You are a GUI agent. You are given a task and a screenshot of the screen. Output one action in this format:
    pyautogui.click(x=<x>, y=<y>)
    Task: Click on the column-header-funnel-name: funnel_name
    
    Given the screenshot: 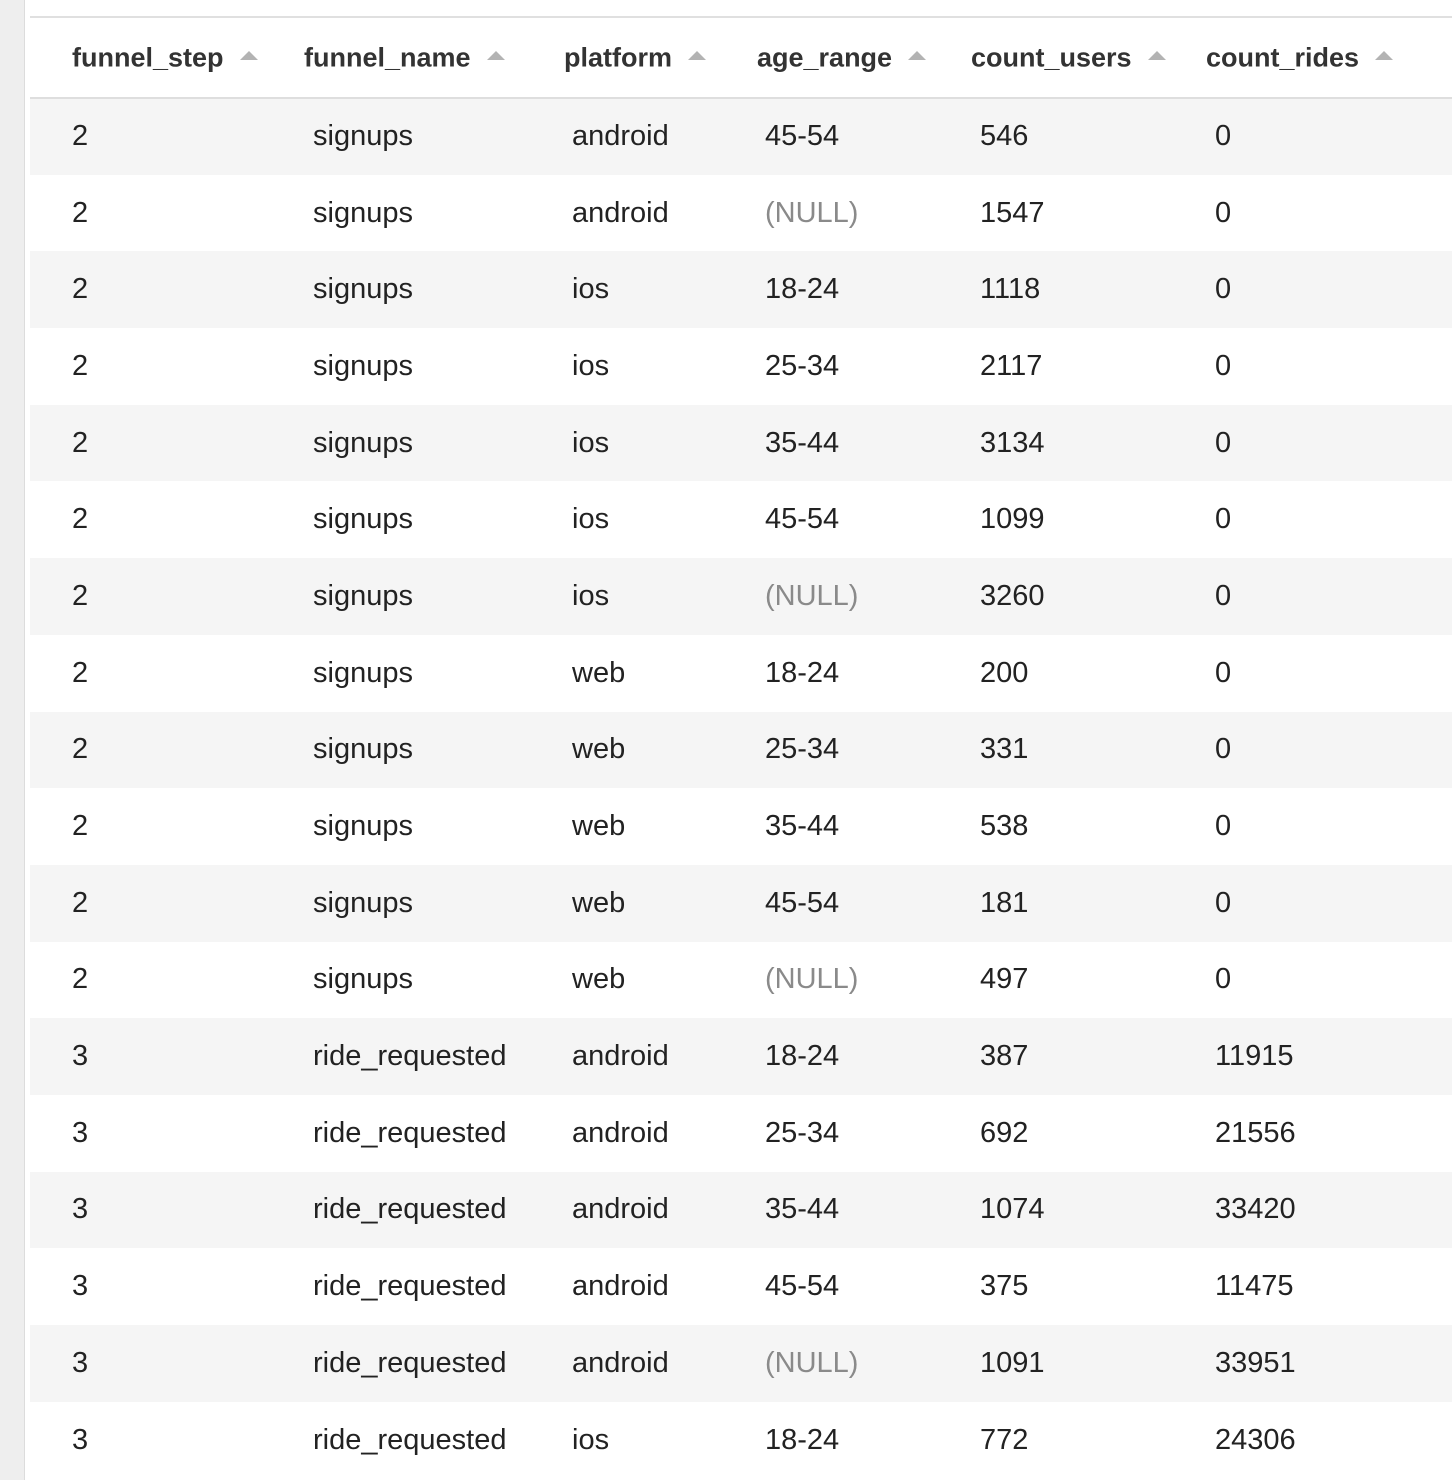 What is the action you would take?
    pyautogui.click(x=391, y=58)
    